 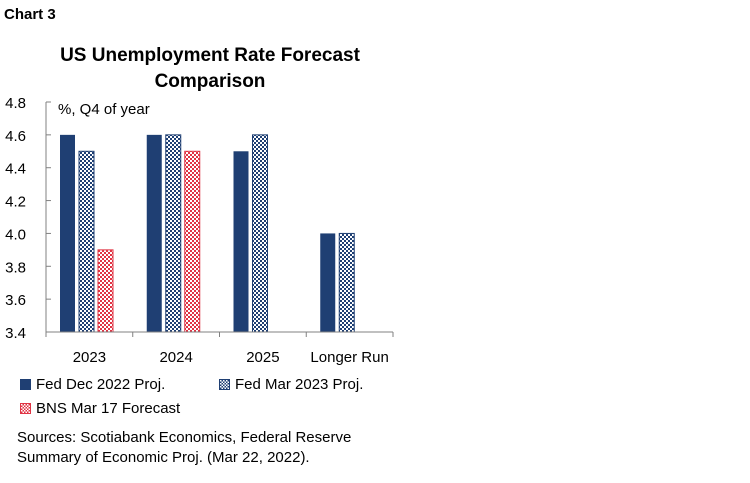 I want to click on x-tick-label: 2023, so click(x=89, y=357).